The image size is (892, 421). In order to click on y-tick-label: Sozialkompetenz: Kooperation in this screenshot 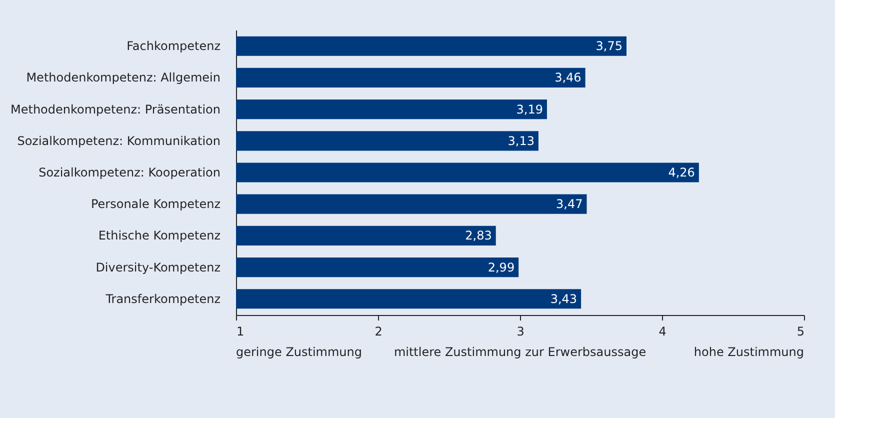, I will do `click(129, 173)`.